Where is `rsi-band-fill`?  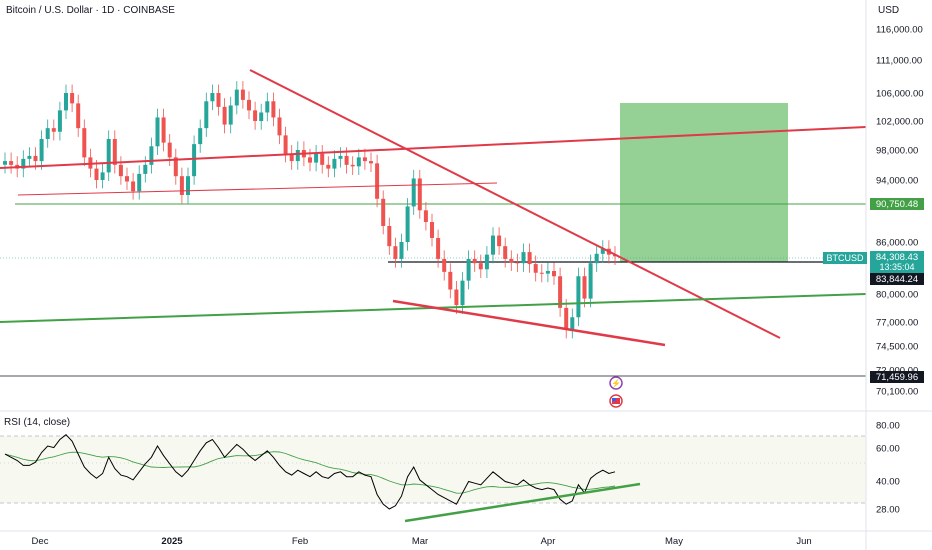
rsi-band-fill is located at coordinates (433, 469).